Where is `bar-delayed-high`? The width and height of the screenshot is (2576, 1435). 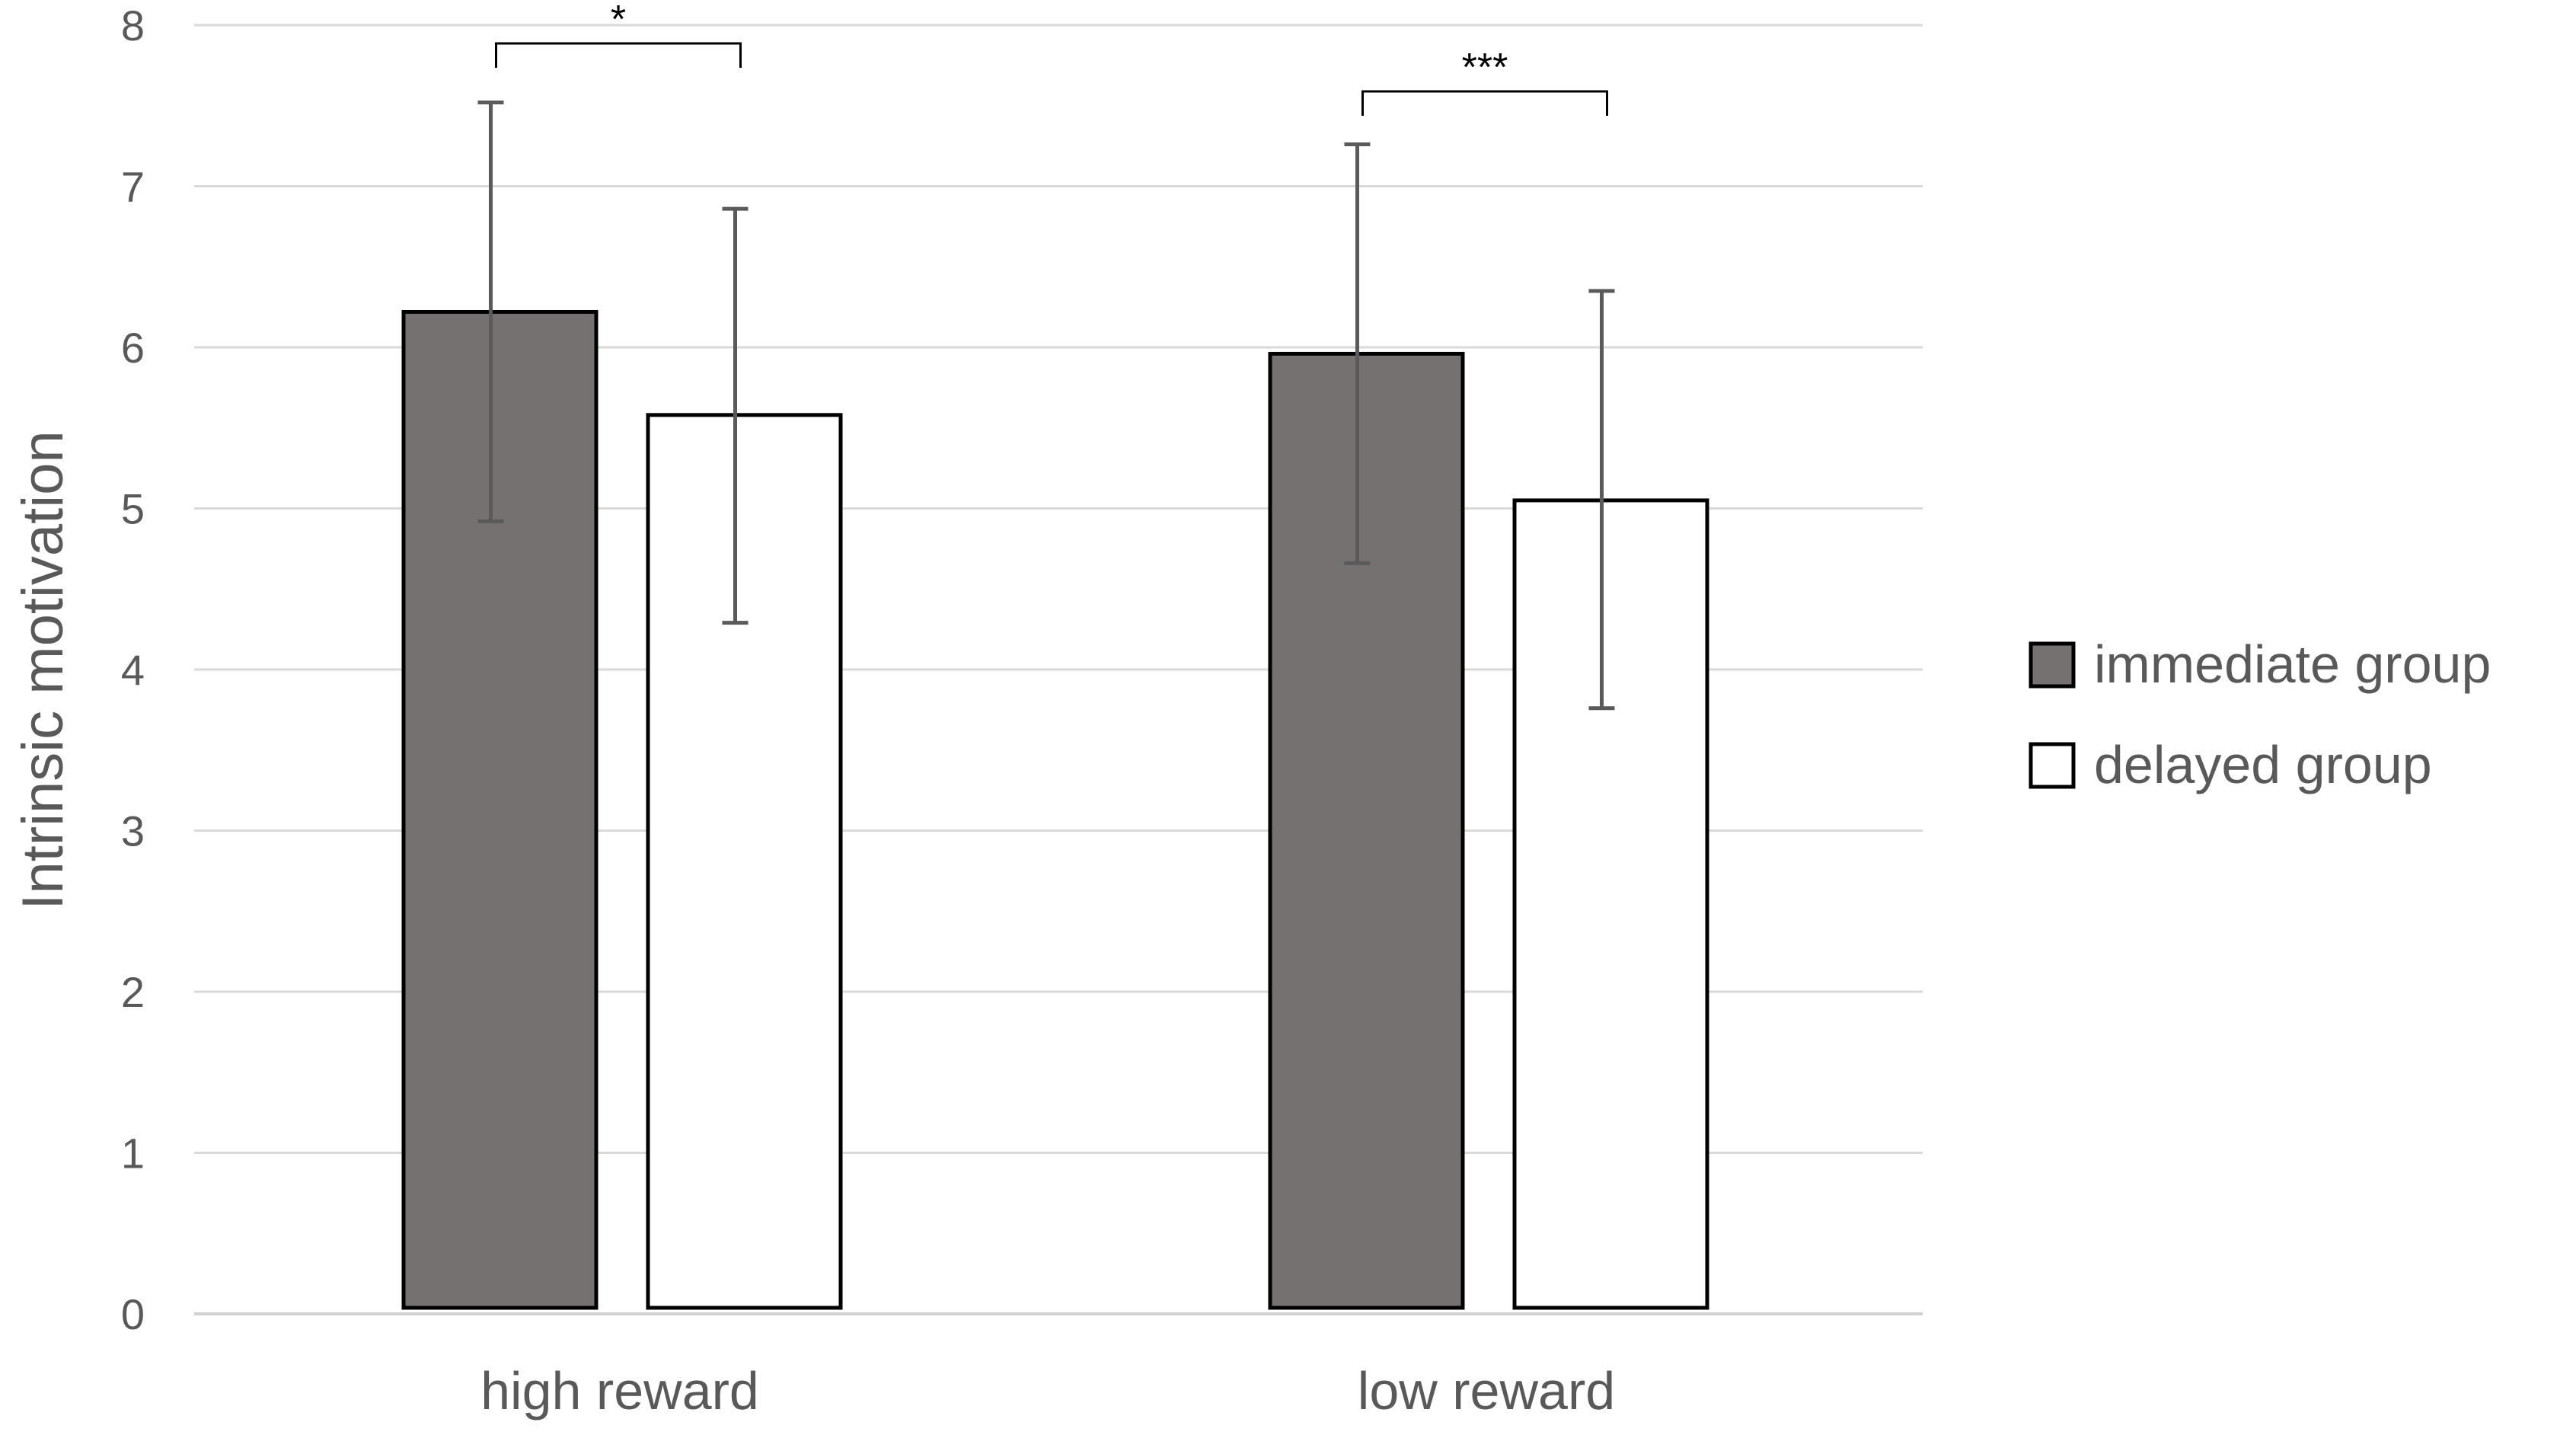 bar-delayed-high is located at coordinates (744, 861).